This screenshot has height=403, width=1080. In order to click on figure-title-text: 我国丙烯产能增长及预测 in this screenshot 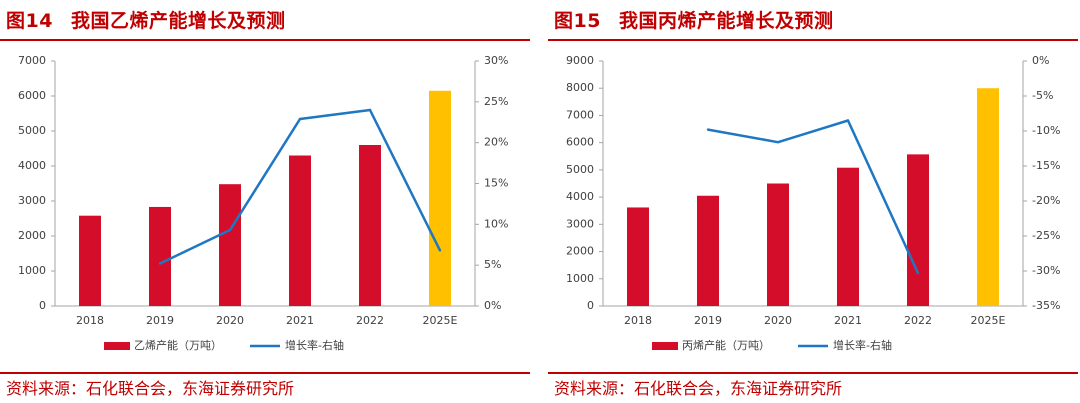, I will do `click(726, 21)`.